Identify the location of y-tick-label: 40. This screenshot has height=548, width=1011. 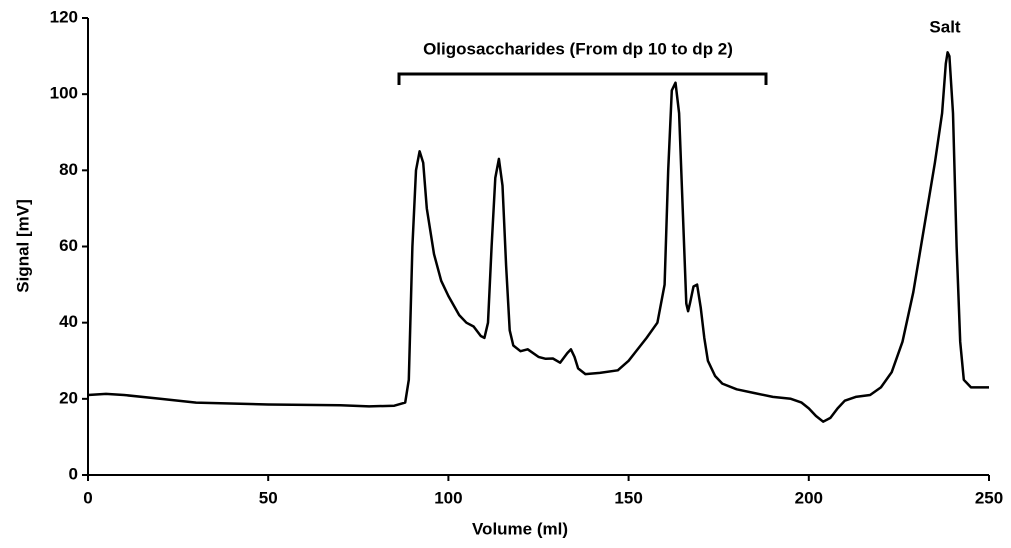
(68, 321).